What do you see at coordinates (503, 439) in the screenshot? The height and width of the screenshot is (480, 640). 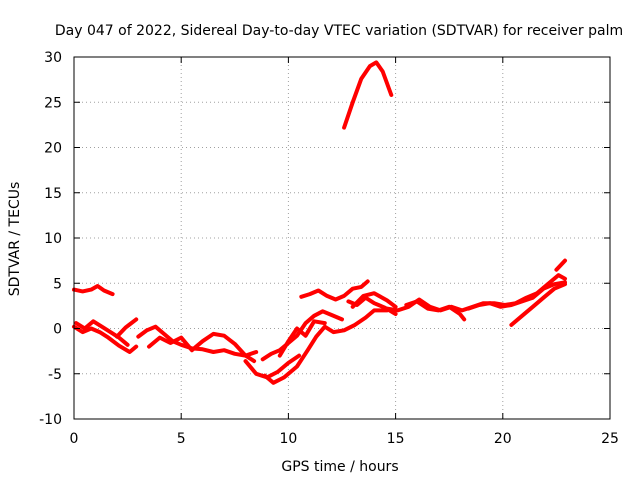 I see `x-tick-label: 20` at bounding box center [503, 439].